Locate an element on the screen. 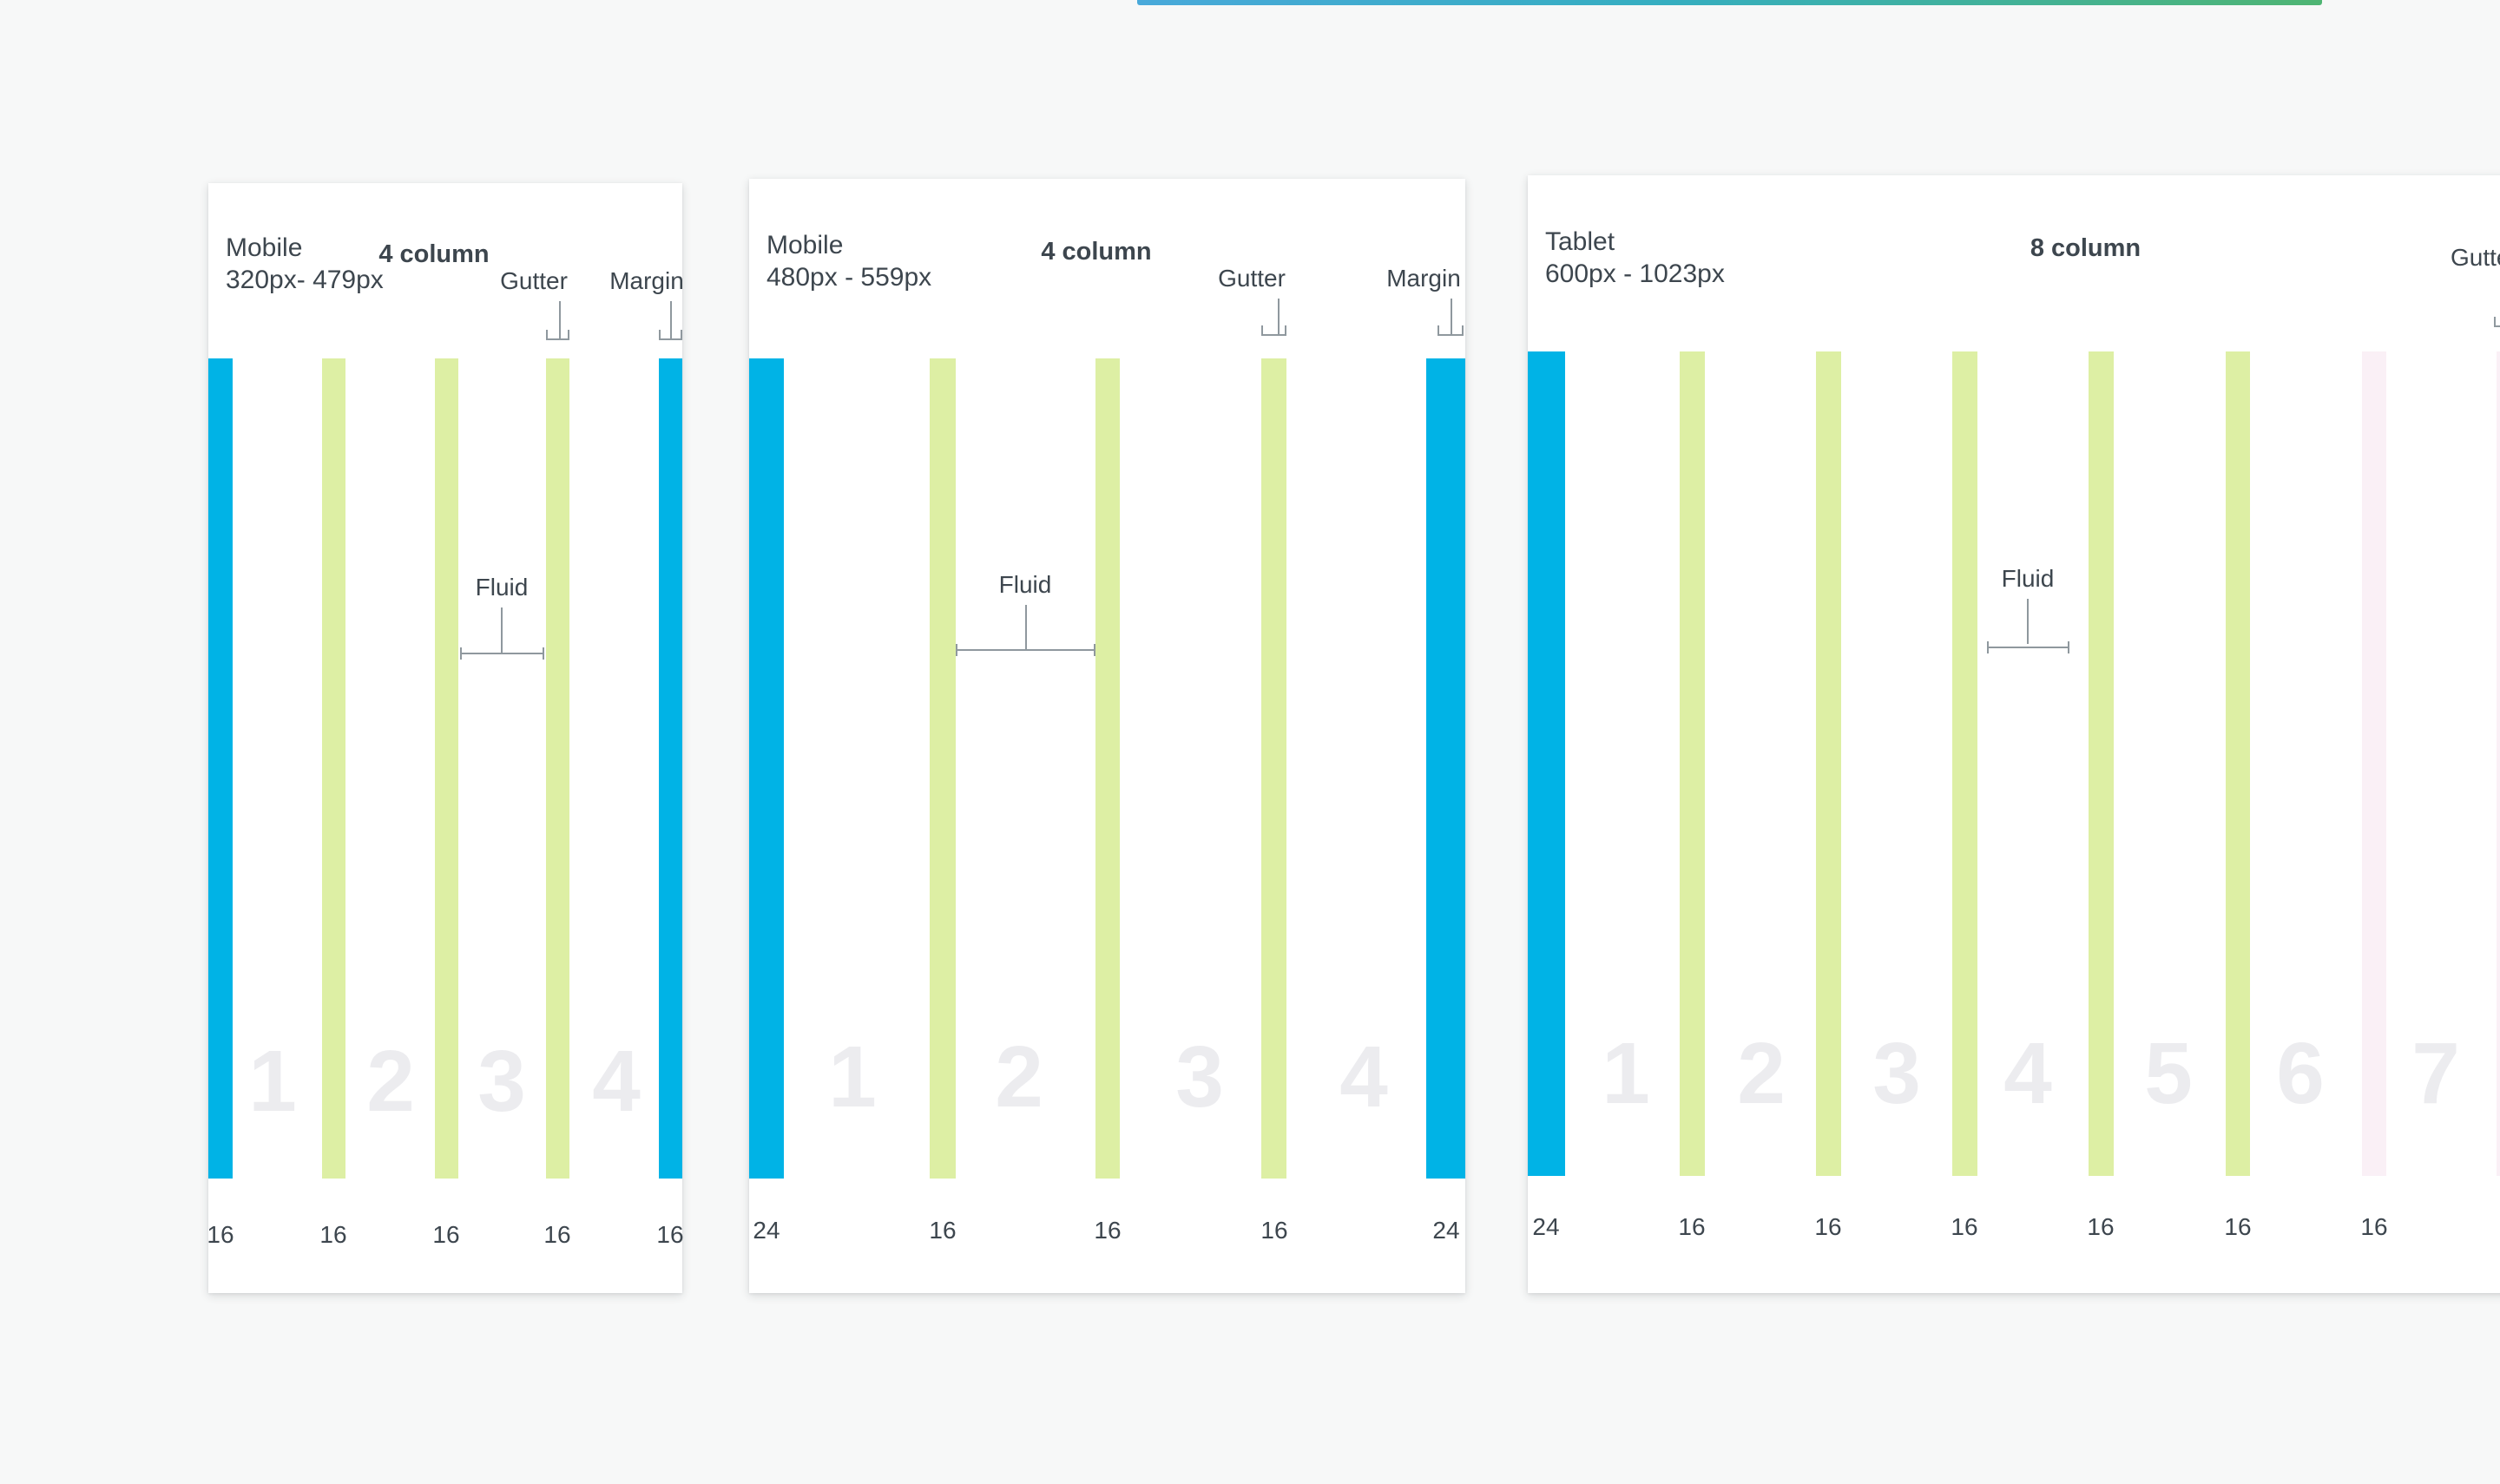 This screenshot has height=1484, width=2500. device-range: 480px - 559px is located at coordinates (849, 278).